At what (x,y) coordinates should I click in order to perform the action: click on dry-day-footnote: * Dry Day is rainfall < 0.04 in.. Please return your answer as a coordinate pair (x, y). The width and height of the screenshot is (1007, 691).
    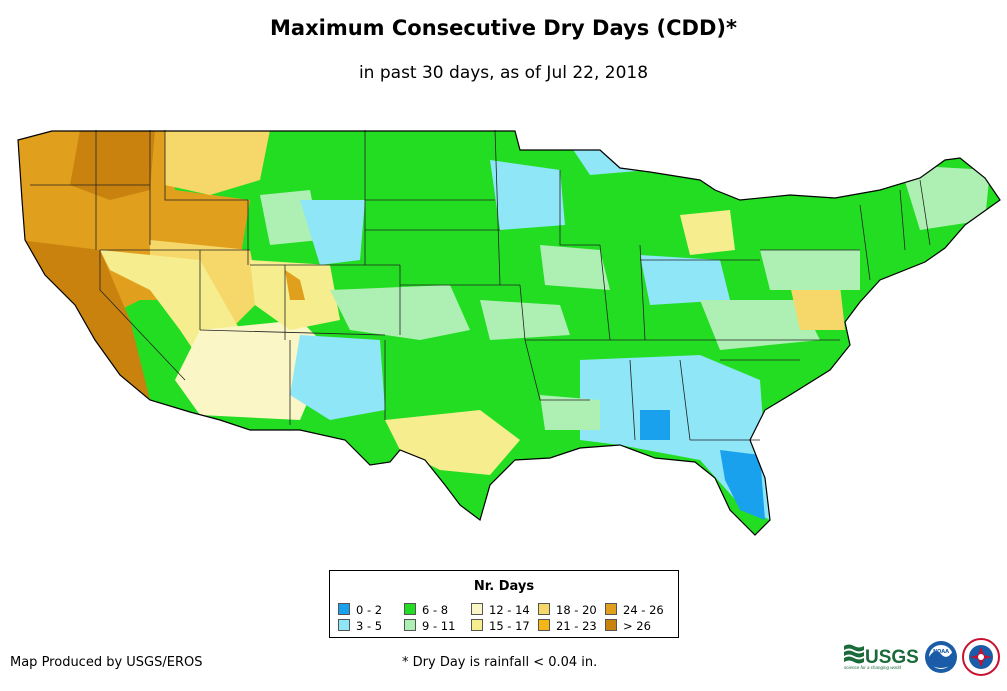
    Looking at the image, I should click on (500, 662).